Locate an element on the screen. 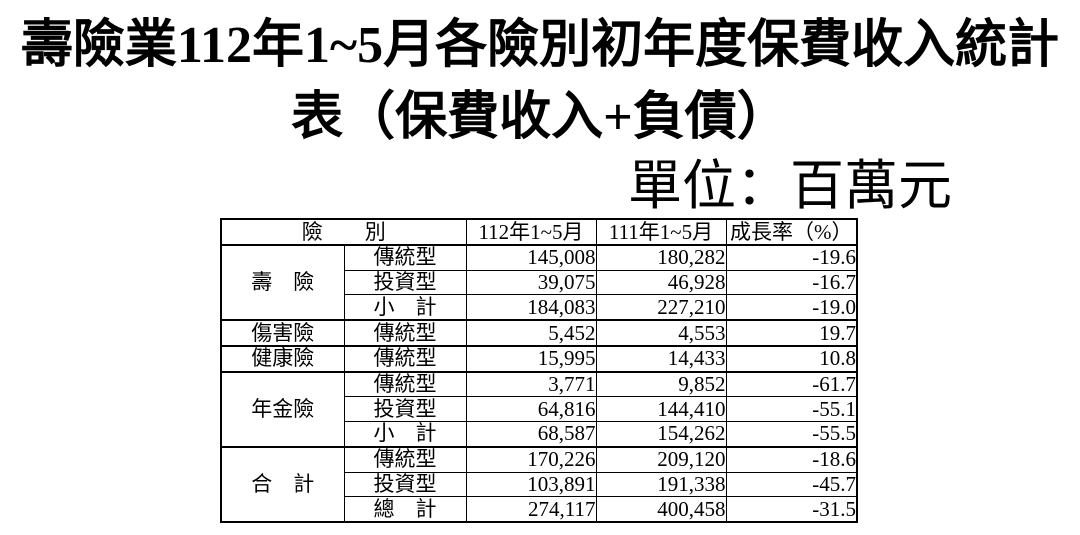  cell-previous: 209,120 is located at coordinates (661, 459).